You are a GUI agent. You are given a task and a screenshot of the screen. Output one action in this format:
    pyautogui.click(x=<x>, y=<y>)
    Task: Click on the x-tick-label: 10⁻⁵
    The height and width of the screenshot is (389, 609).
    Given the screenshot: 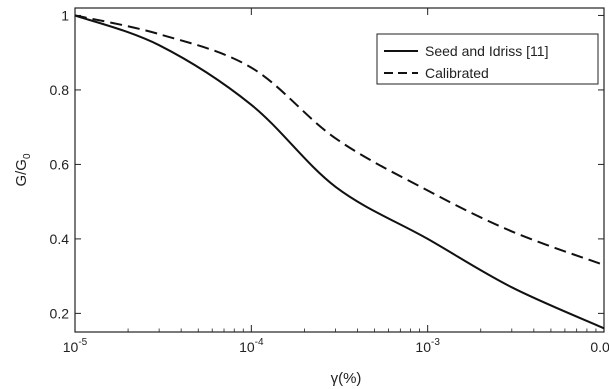 What is the action you would take?
    pyautogui.click(x=75, y=346)
    